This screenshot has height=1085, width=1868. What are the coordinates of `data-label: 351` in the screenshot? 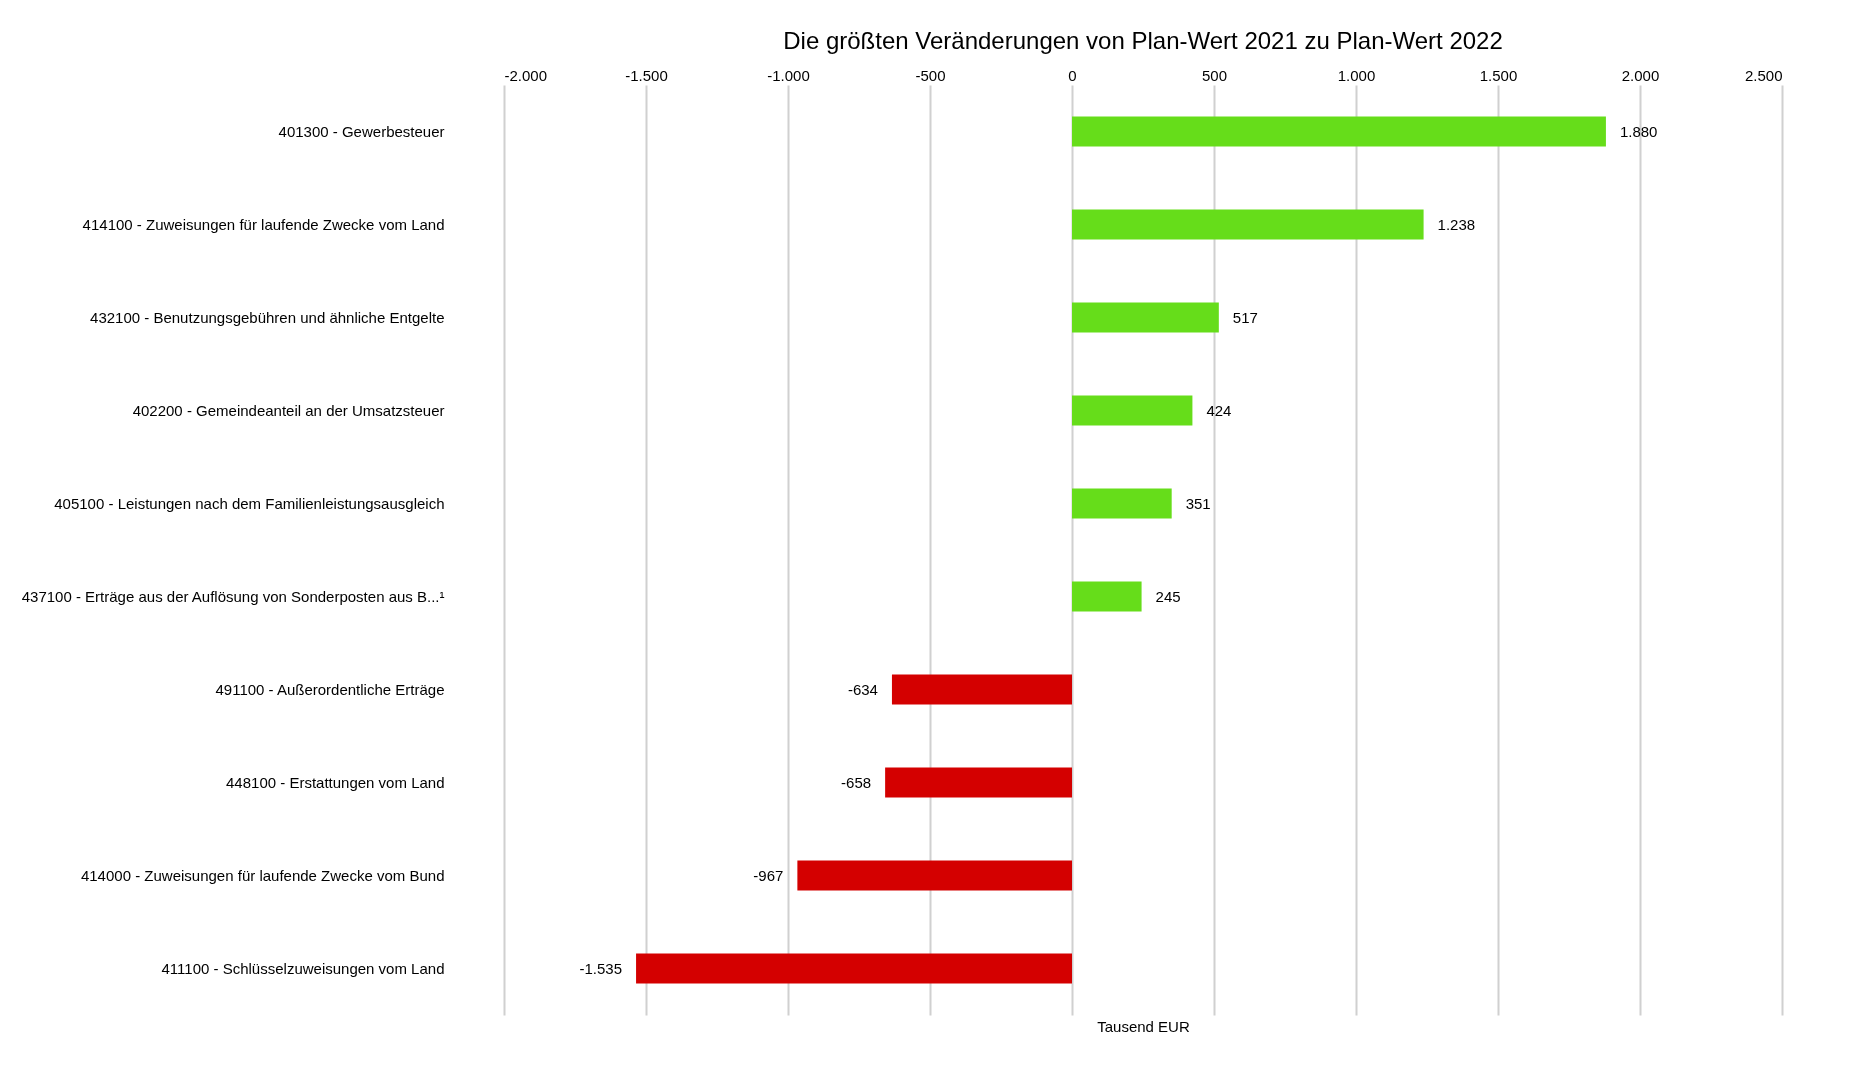 It's located at (1198, 503).